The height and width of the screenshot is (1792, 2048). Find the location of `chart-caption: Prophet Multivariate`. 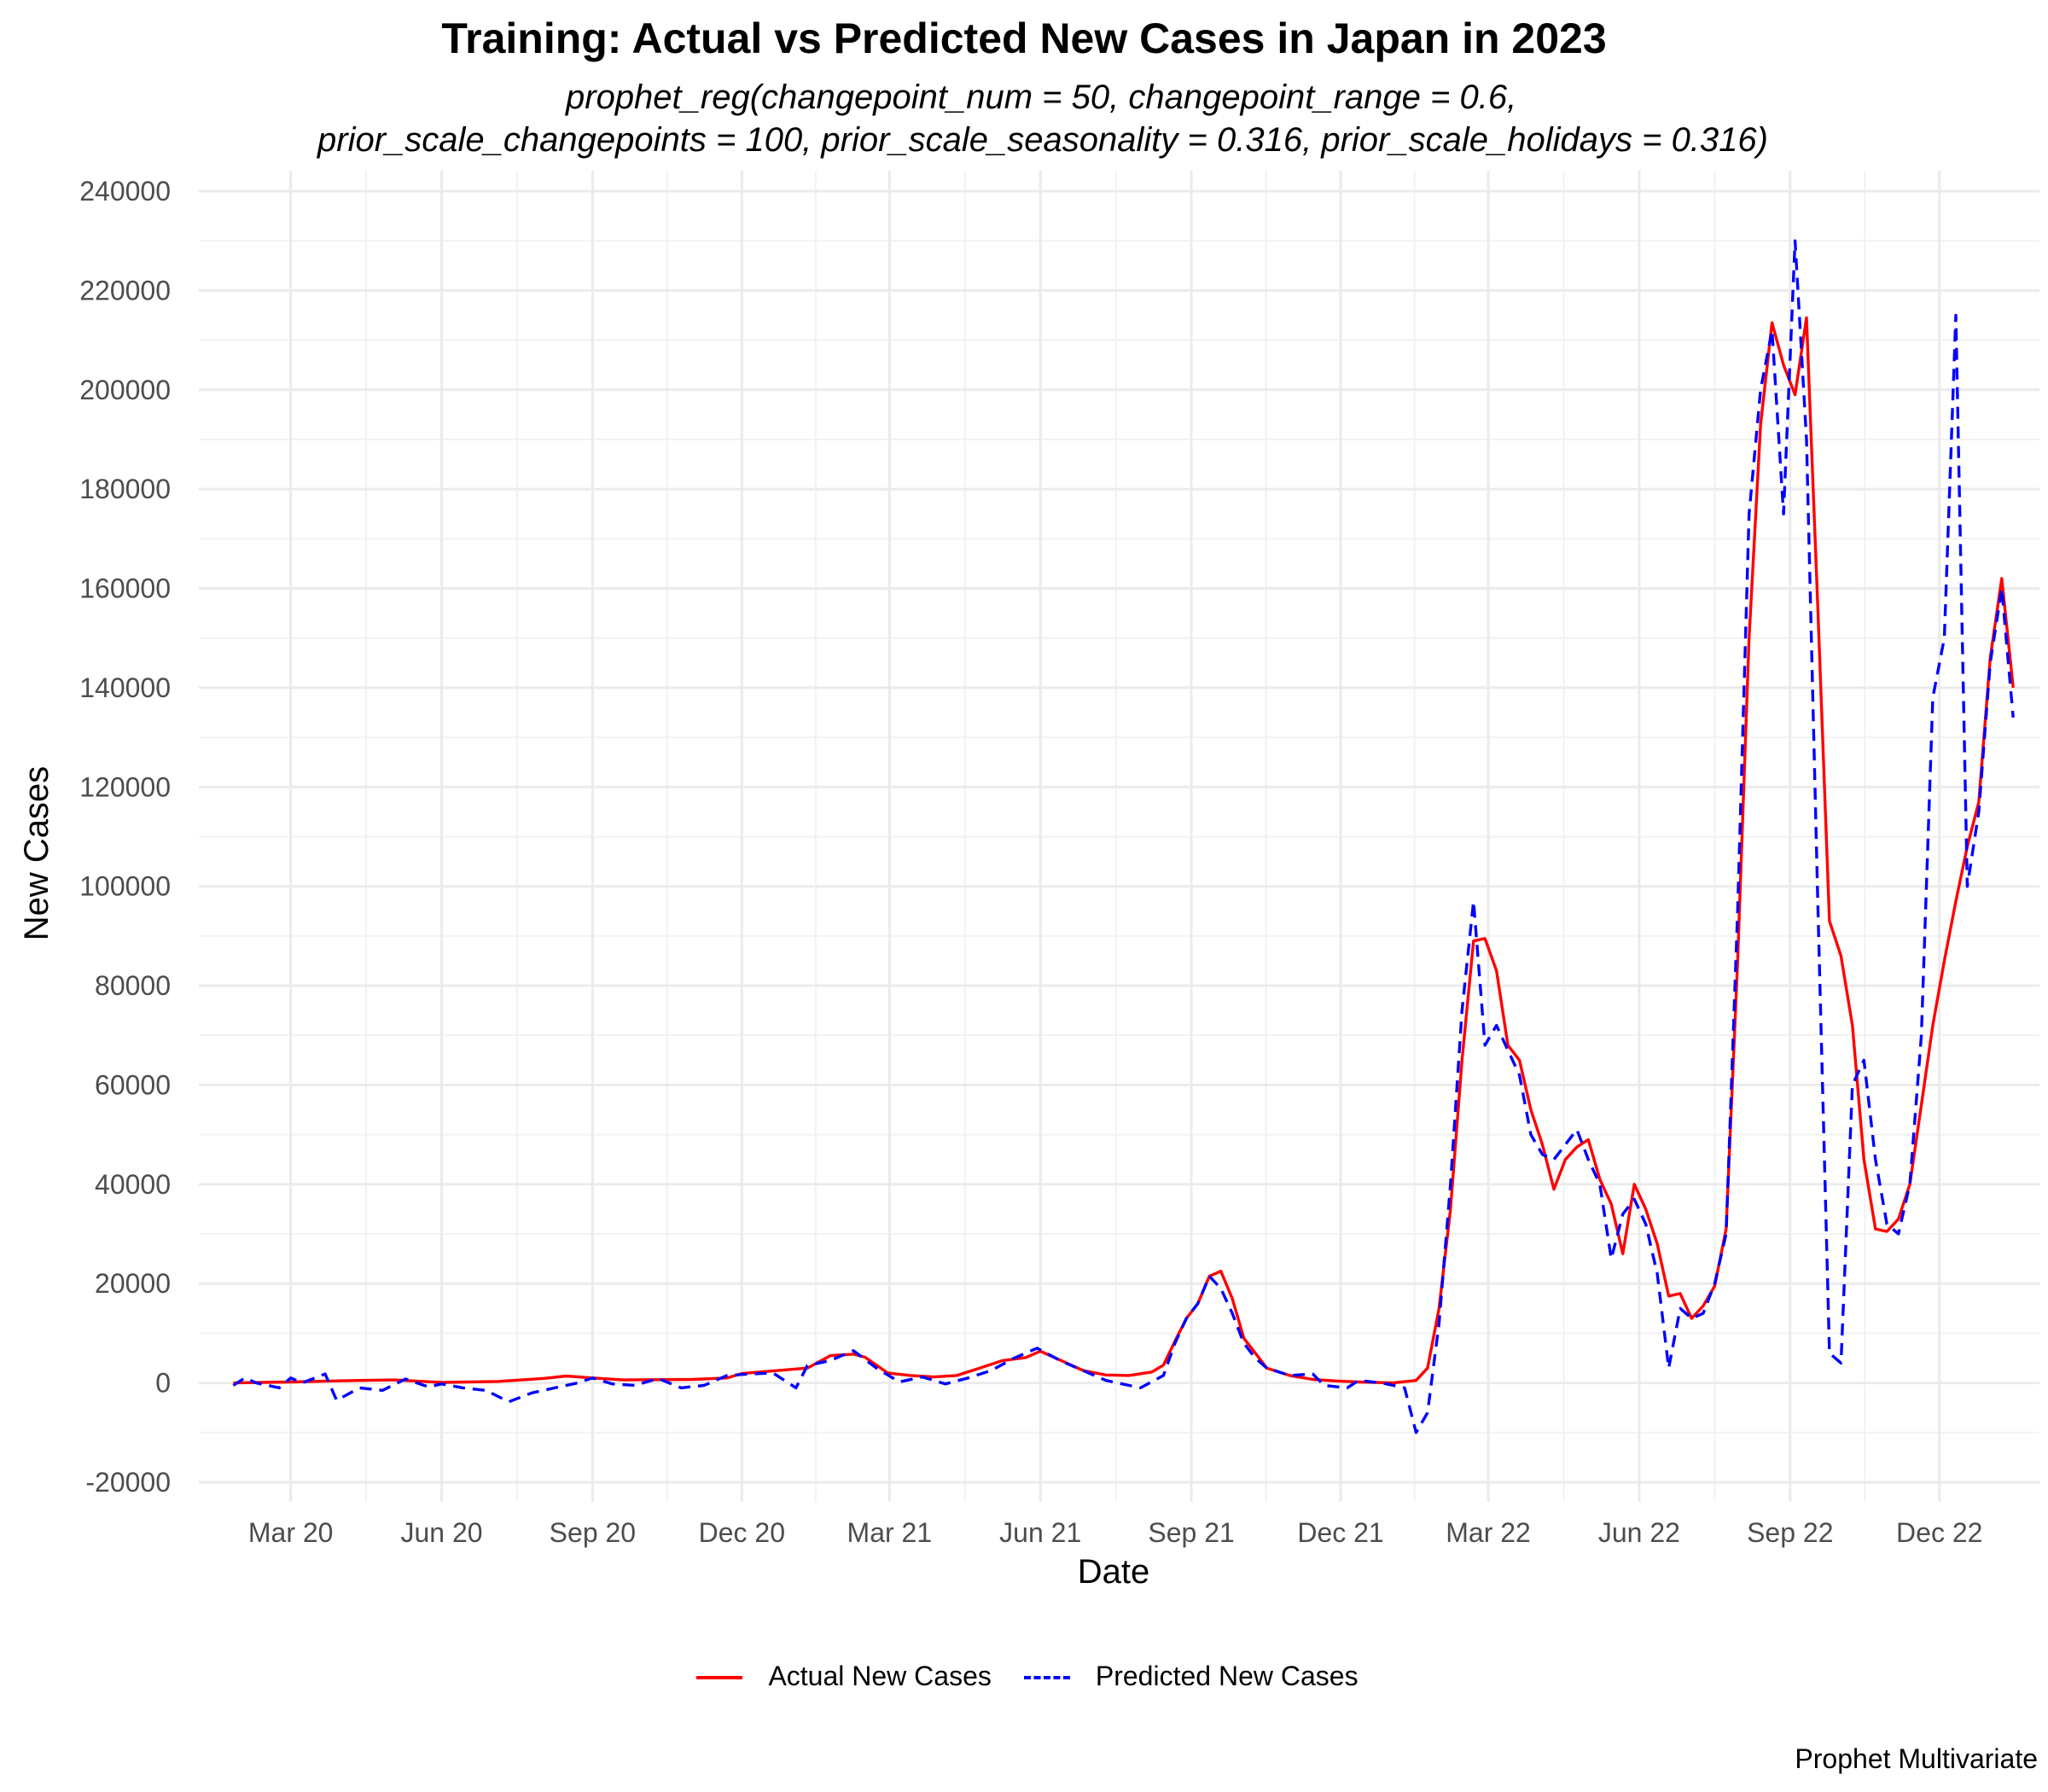

chart-caption: Prophet Multivariate is located at coordinates (1917, 1758).